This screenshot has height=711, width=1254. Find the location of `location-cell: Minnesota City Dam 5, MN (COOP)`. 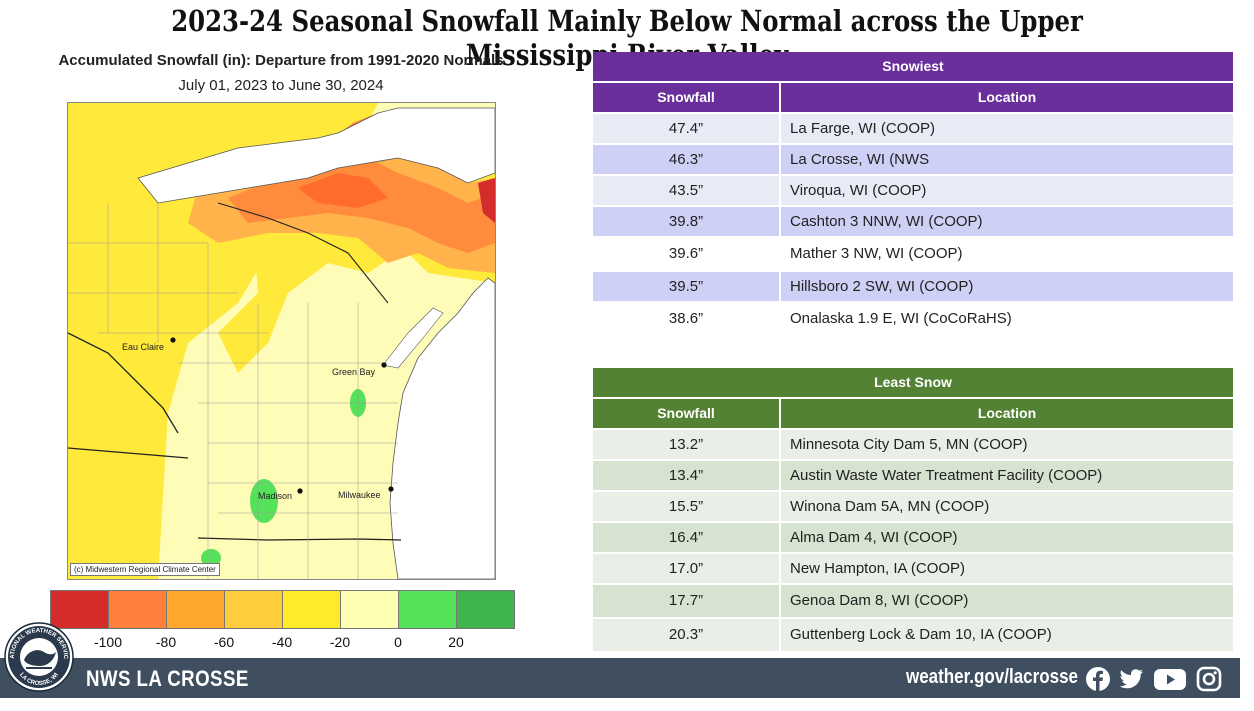

location-cell: Minnesota City Dam 5, MN (COOP) is located at coordinates (909, 444).